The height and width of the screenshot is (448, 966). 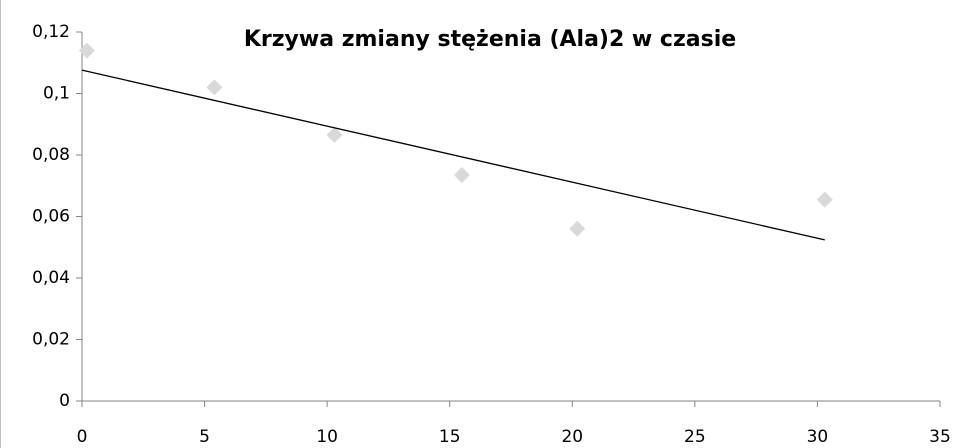 What do you see at coordinates (56, 94) in the screenshot?
I see `y-tick-label: 0,1` at bounding box center [56, 94].